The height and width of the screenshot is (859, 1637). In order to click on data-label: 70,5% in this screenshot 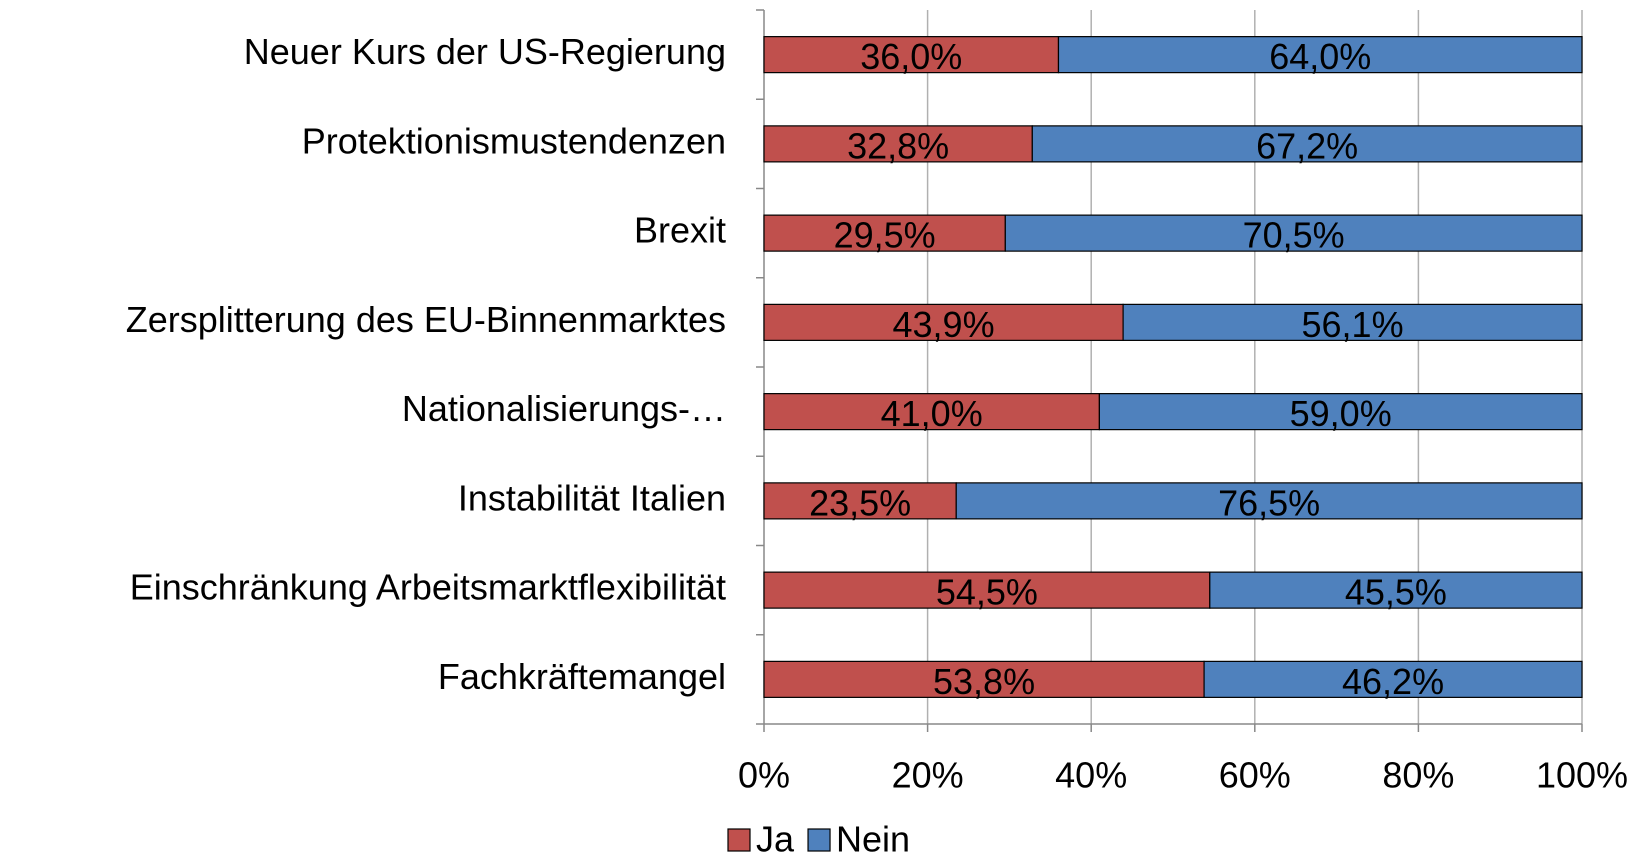, I will do `click(1294, 235)`.